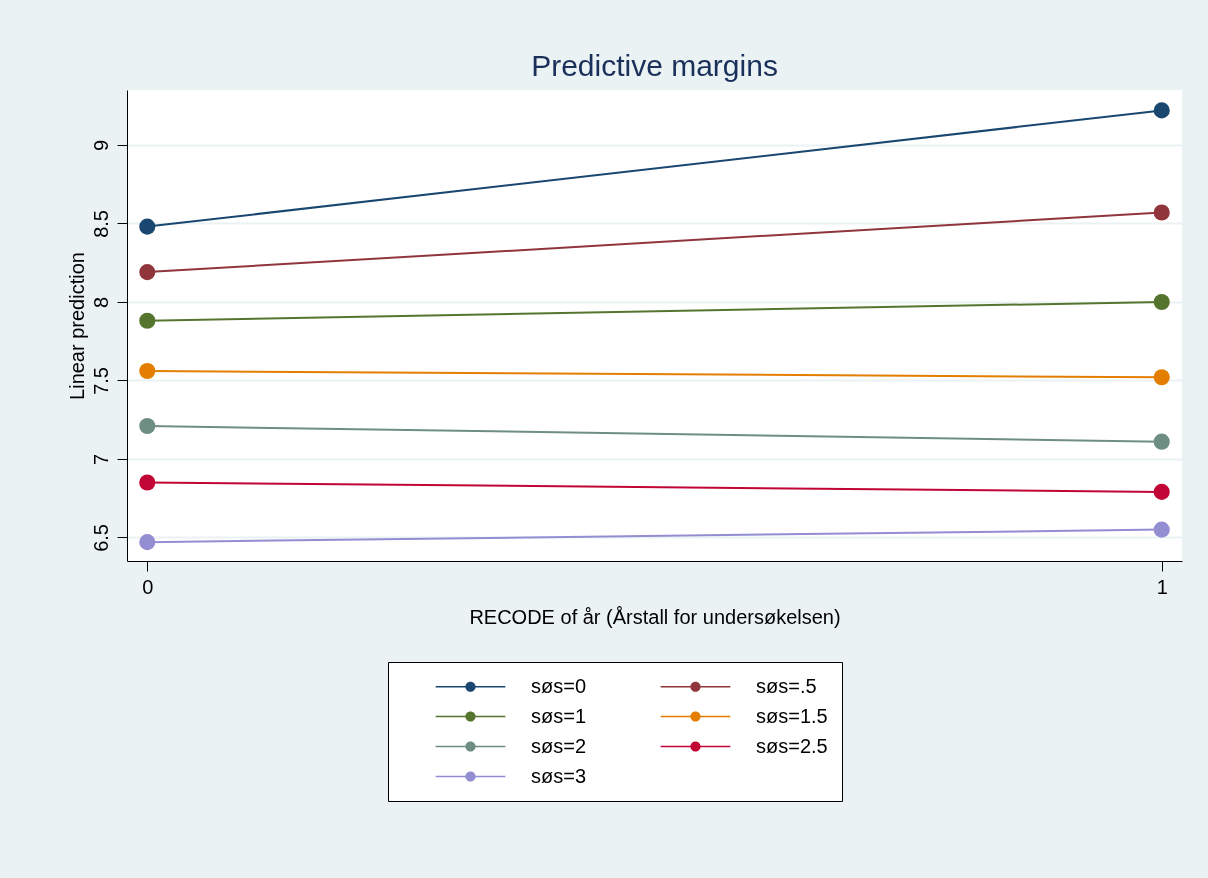 The height and width of the screenshot is (878, 1208). Describe the element at coordinates (100, 381) in the screenshot. I see `y-tick-label: 7.5` at that location.